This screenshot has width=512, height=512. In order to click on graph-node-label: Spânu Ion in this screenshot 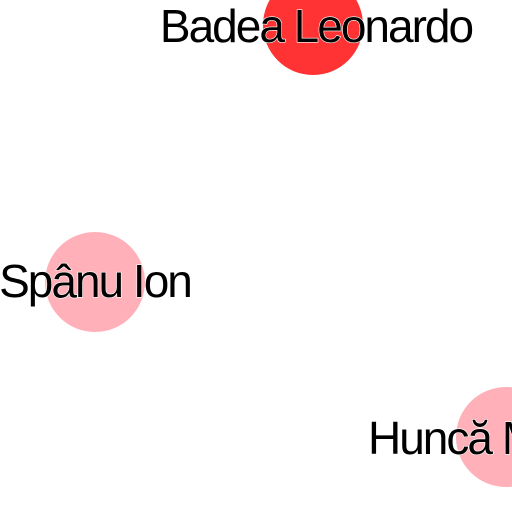, I will do `click(95, 281)`.